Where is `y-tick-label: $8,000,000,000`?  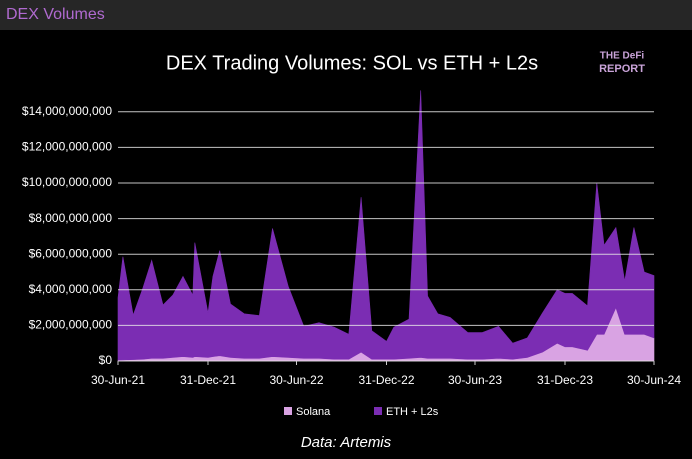 y-tick-label: $8,000,000,000 is located at coordinates (71, 218).